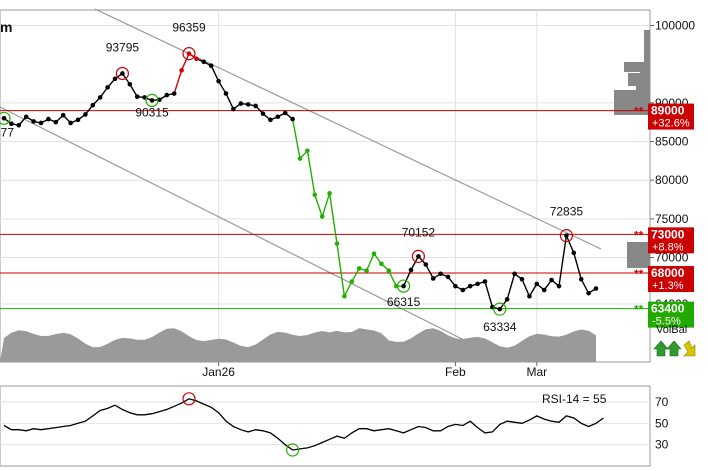 This screenshot has height=471, width=708. What do you see at coordinates (419, 232) in the screenshot?
I see `peak-label: 70152` at bounding box center [419, 232].